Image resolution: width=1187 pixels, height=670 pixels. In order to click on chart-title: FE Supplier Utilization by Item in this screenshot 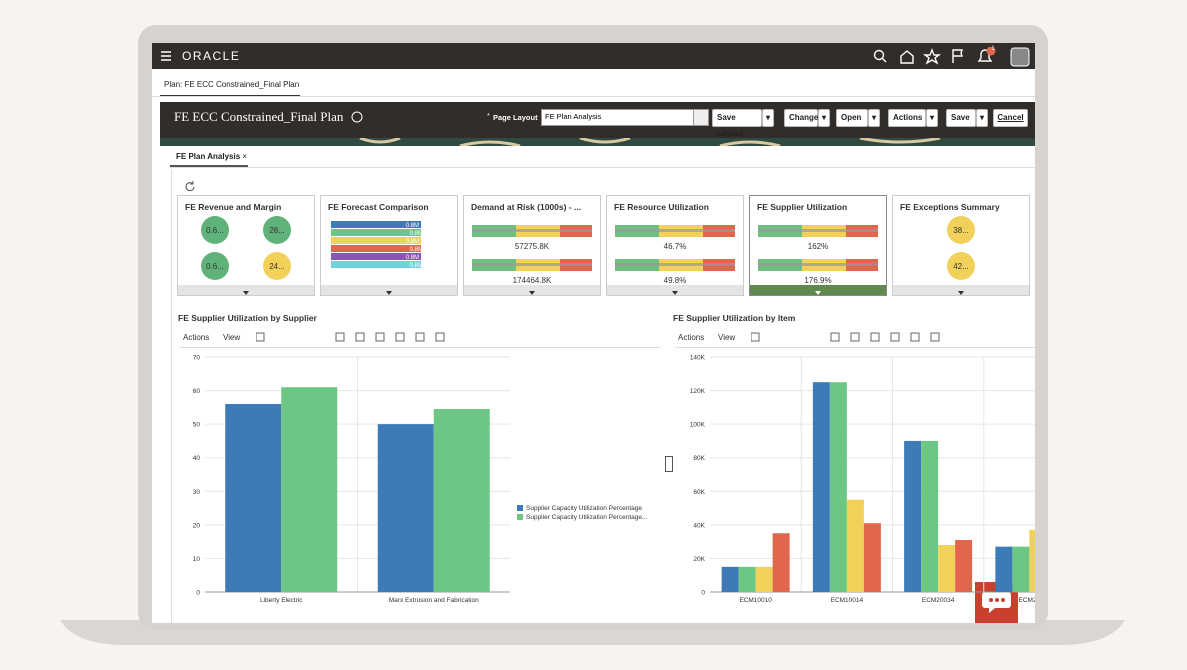, I will do `click(734, 318)`.